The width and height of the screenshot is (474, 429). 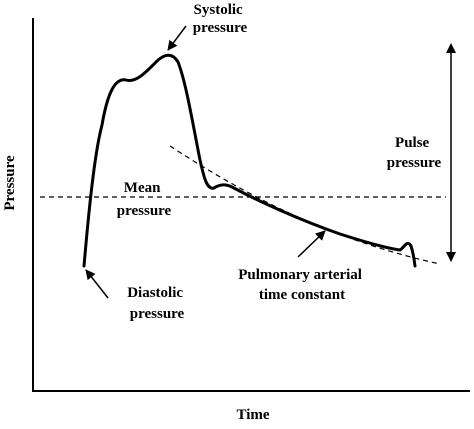 What do you see at coordinates (252, 415) in the screenshot?
I see `x-axis-label: Time` at bounding box center [252, 415].